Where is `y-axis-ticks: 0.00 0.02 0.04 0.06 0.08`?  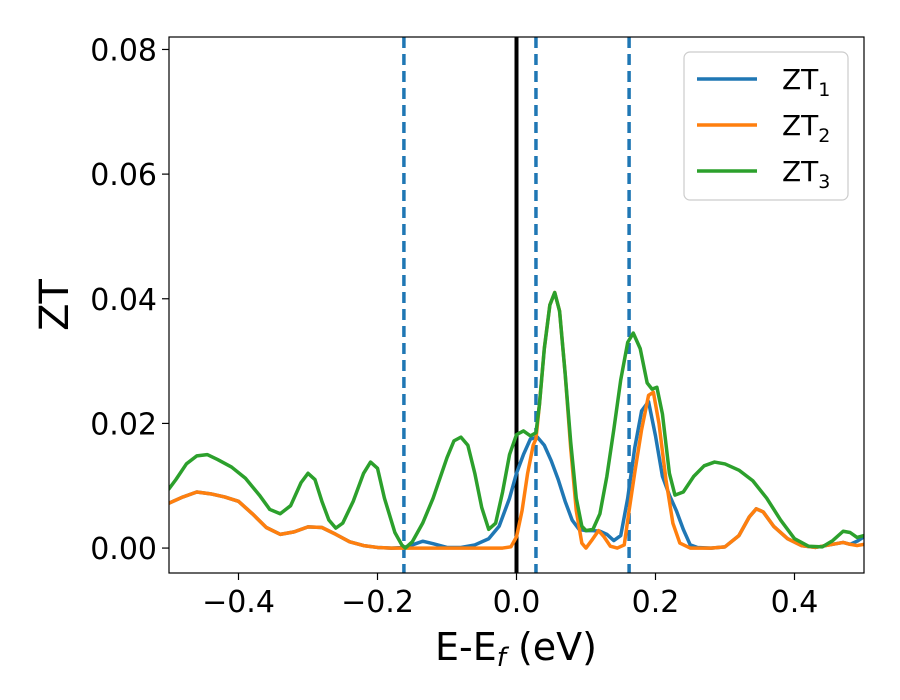 y-axis-ticks: 0.00 0.02 0.04 0.06 0.08 is located at coordinates (129, 300).